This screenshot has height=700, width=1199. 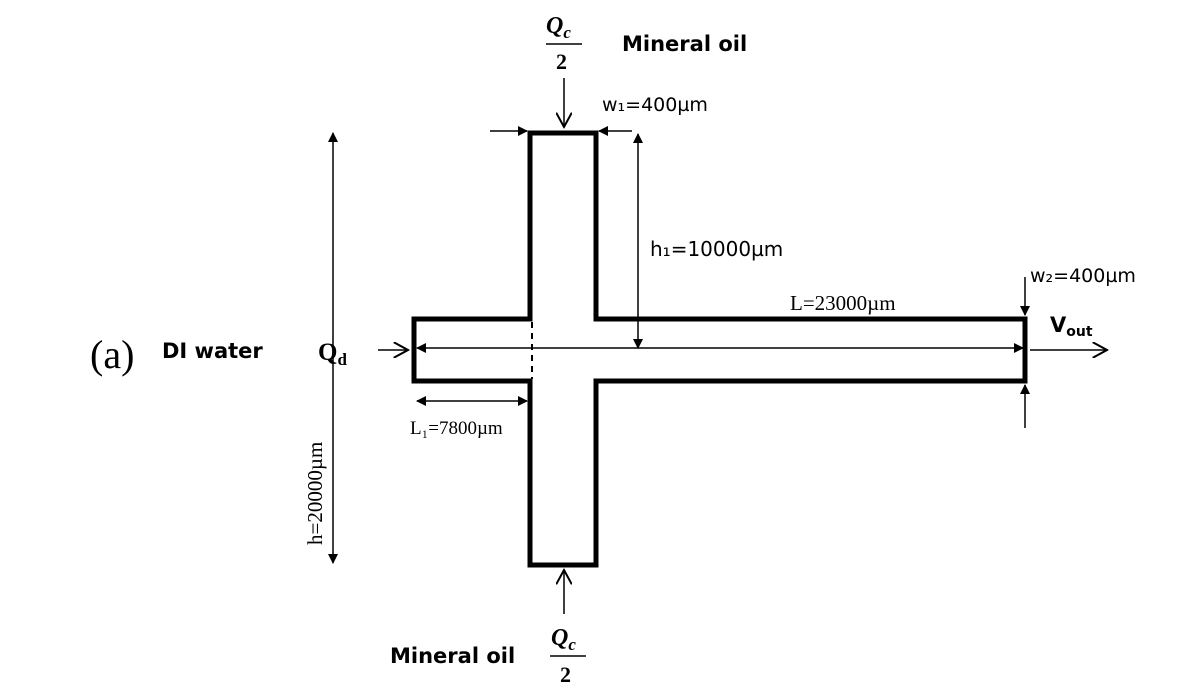 I want to click on bottom-flow-denominator: 2, so click(x=565, y=674).